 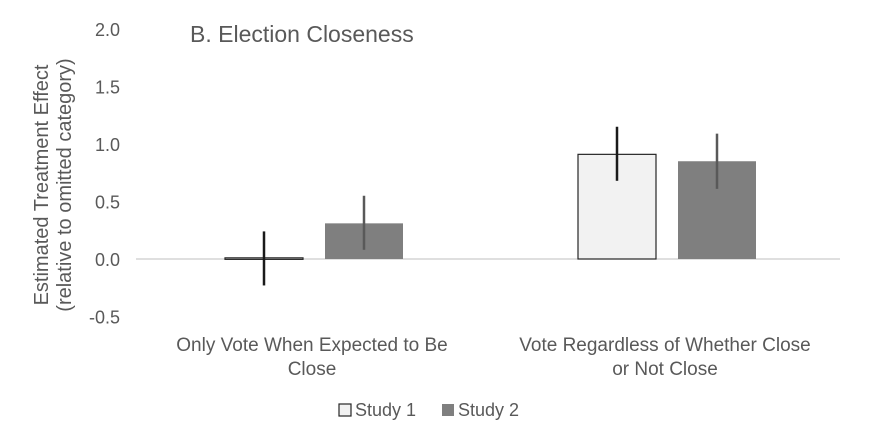 What do you see at coordinates (42, 184) in the screenshot?
I see `y-axis-label-line-1: Estimated Treatment Effect` at bounding box center [42, 184].